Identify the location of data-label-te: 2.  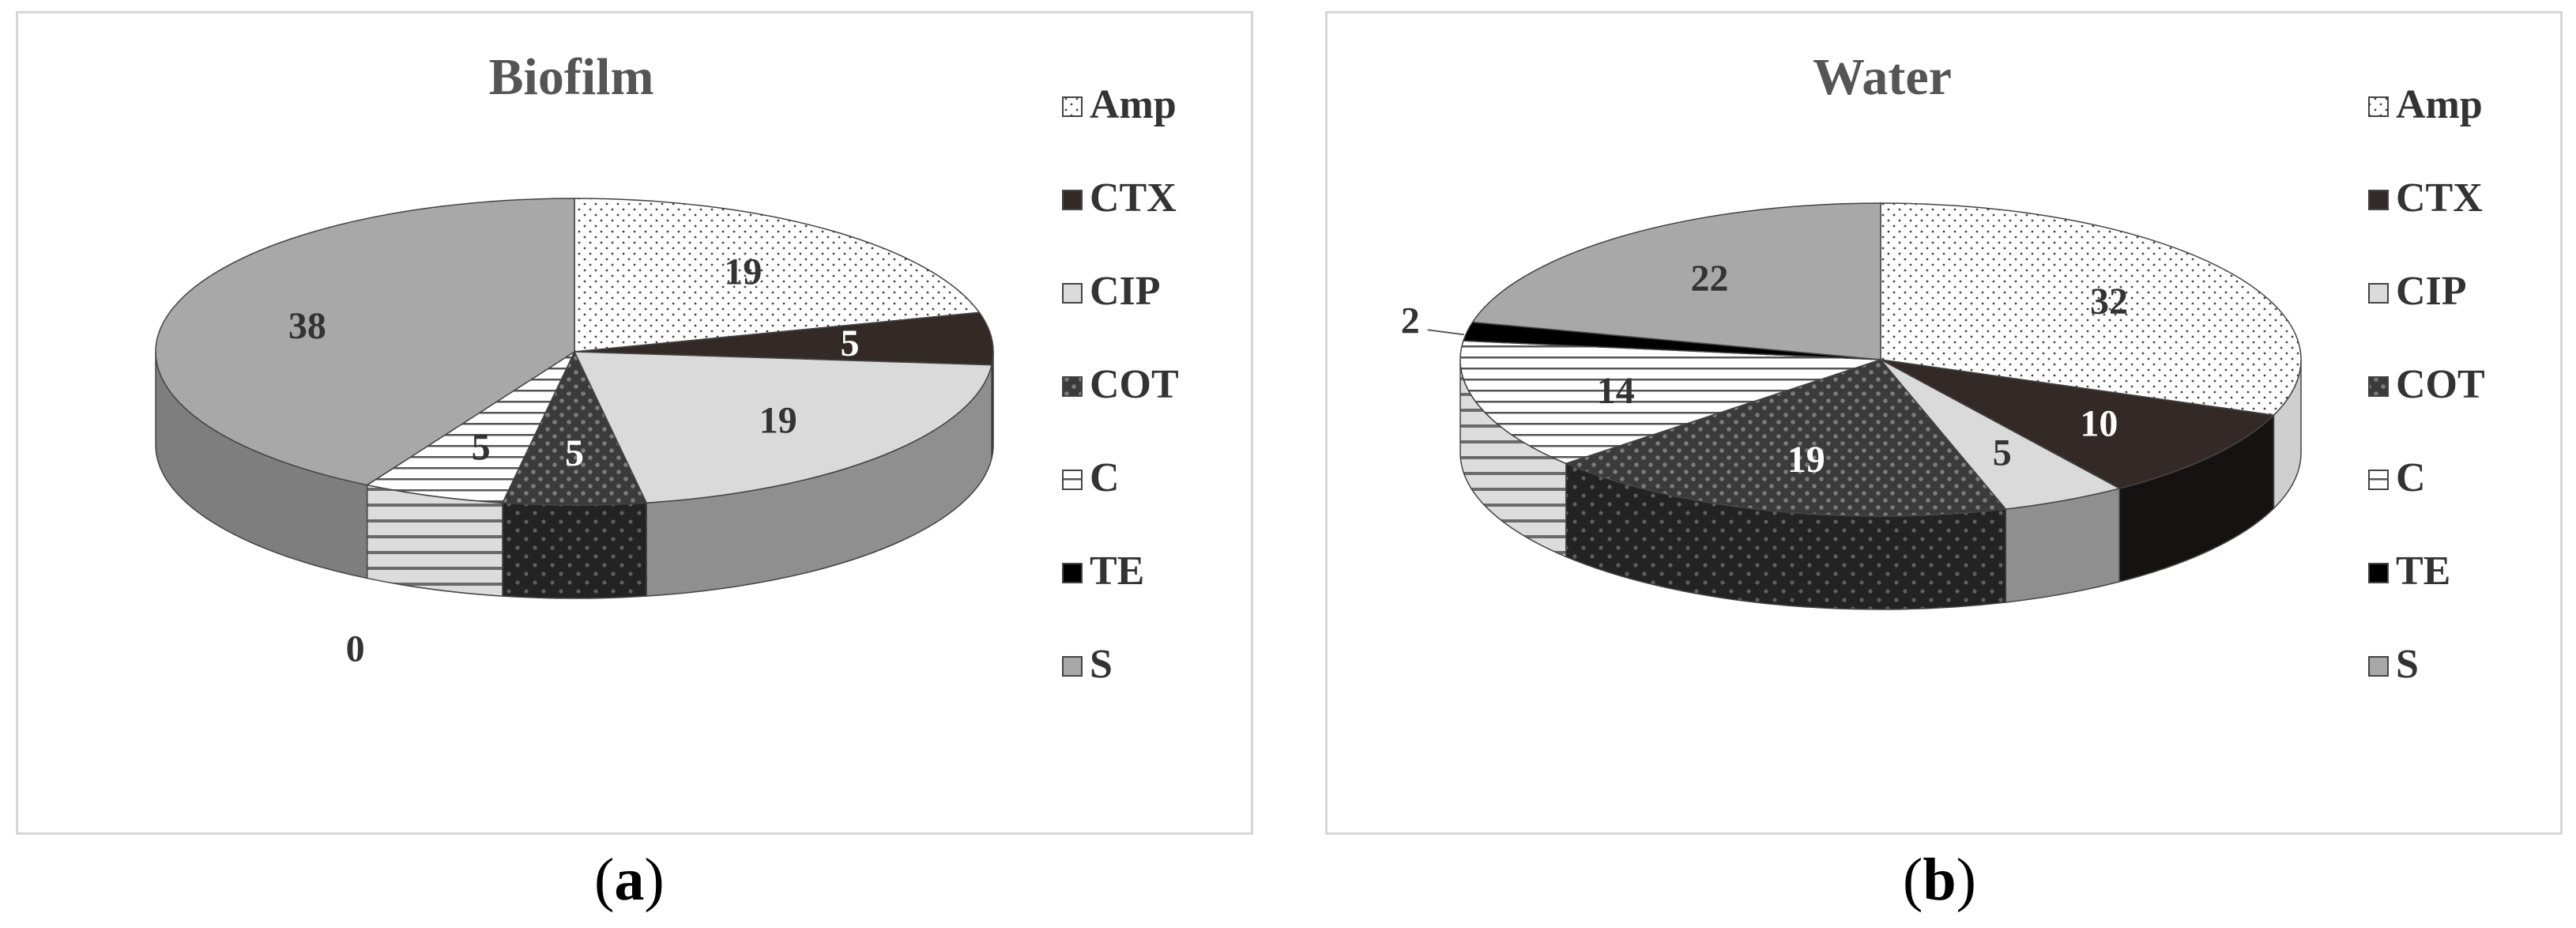
(1410, 320).